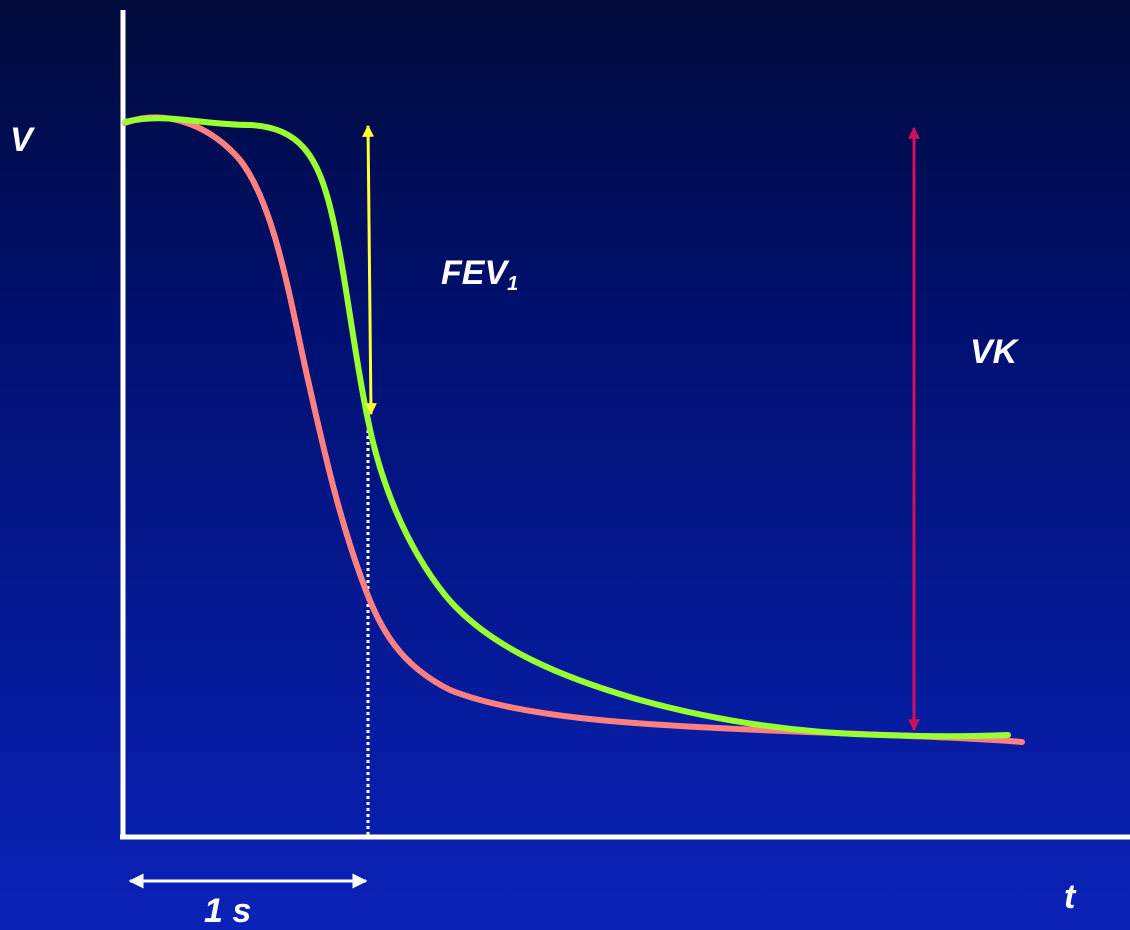  Describe the element at coordinates (513, 284) in the screenshot. I see `fev1-label-subscript: 1` at that location.